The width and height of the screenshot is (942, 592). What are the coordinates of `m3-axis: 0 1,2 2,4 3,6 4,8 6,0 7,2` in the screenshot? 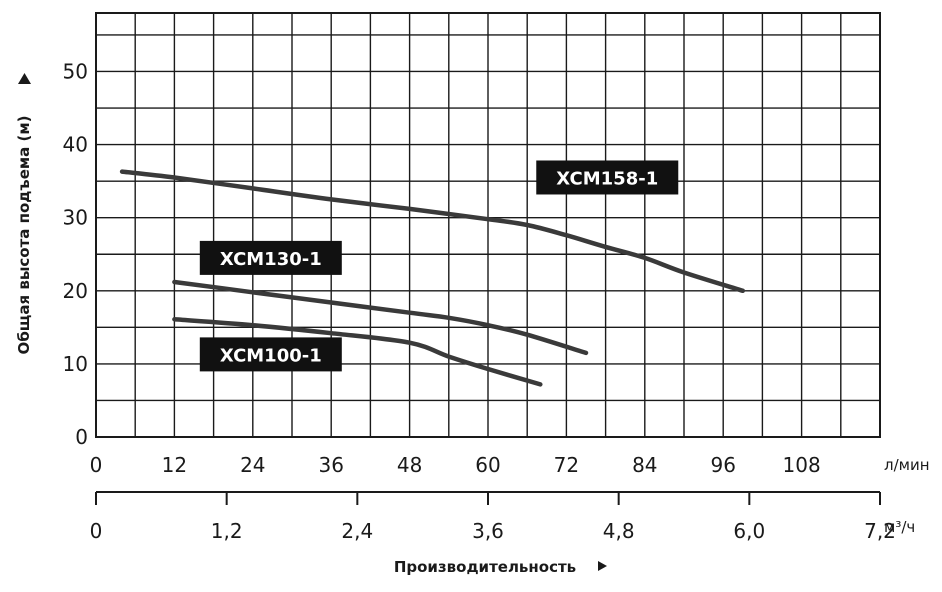 It's located at (493, 517).